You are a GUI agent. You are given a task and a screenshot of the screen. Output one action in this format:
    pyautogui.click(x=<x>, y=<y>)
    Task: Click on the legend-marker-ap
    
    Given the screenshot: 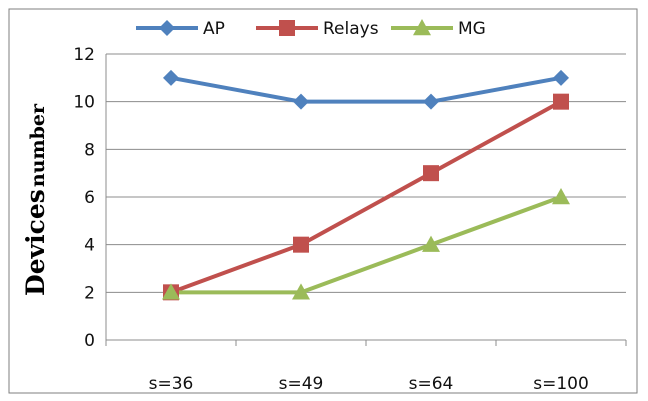 What is the action you would take?
    pyautogui.click(x=167, y=28)
    